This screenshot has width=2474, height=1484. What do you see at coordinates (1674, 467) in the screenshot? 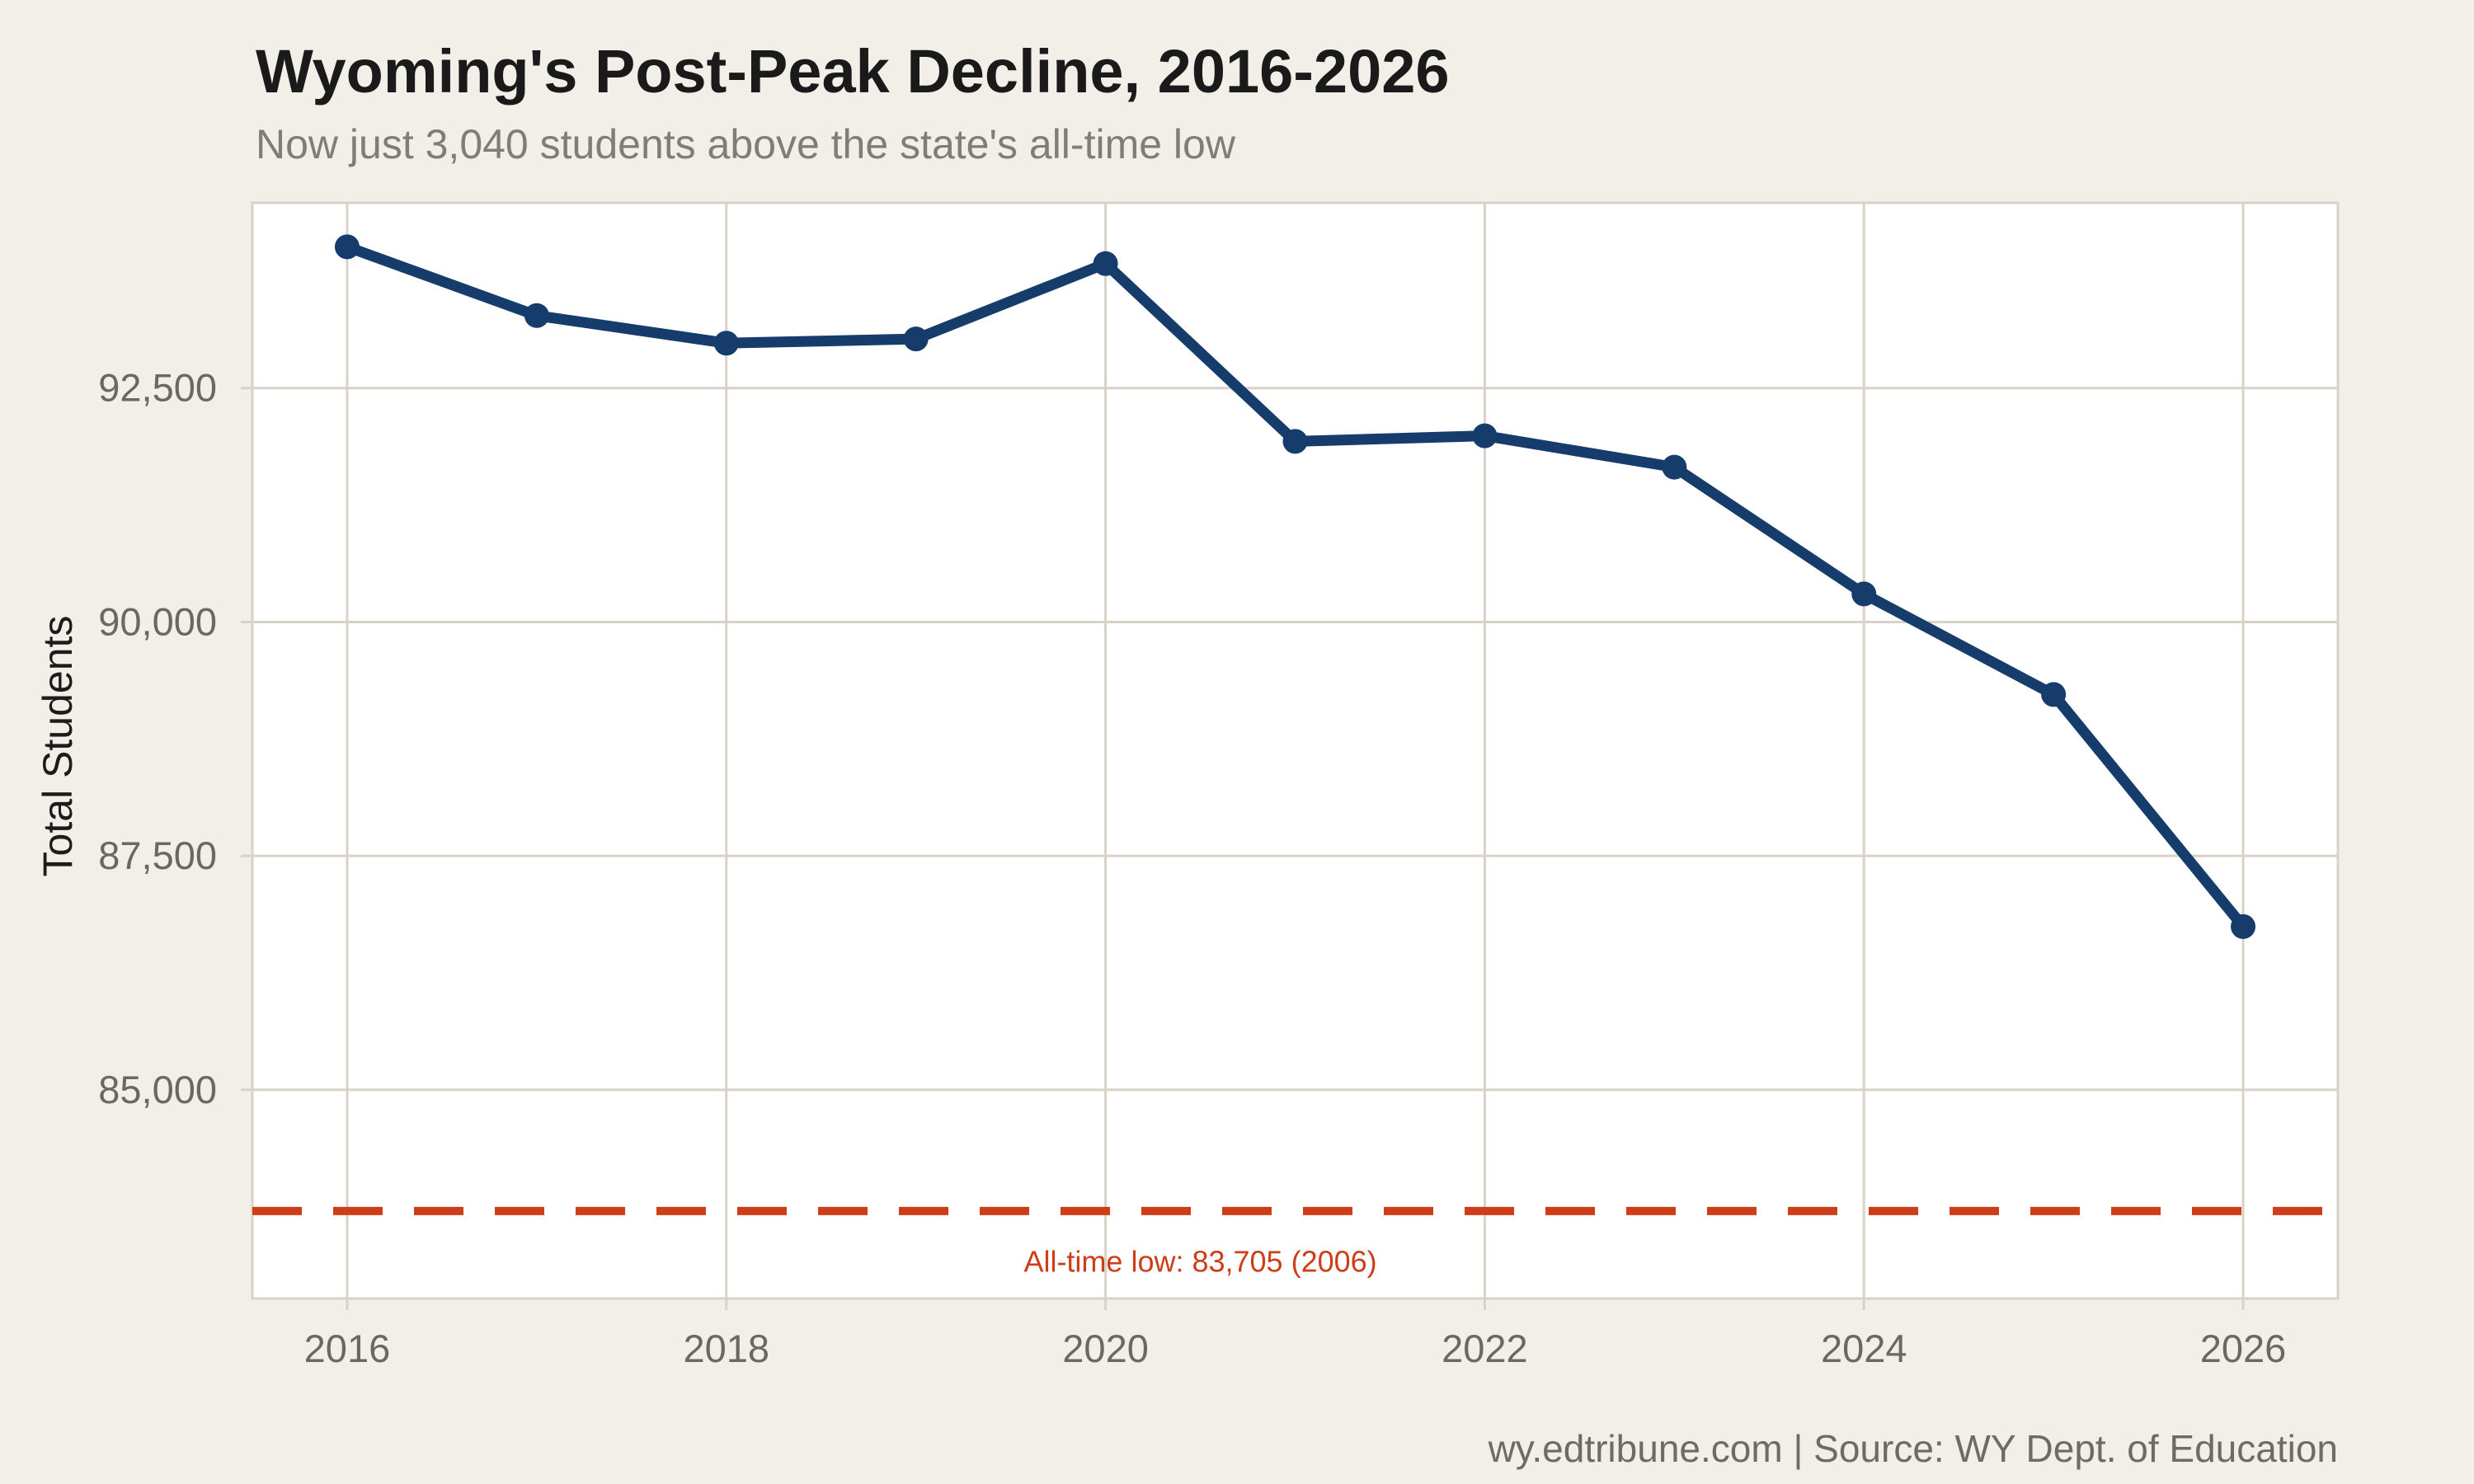
I see `data-point-2023` at bounding box center [1674, 467].